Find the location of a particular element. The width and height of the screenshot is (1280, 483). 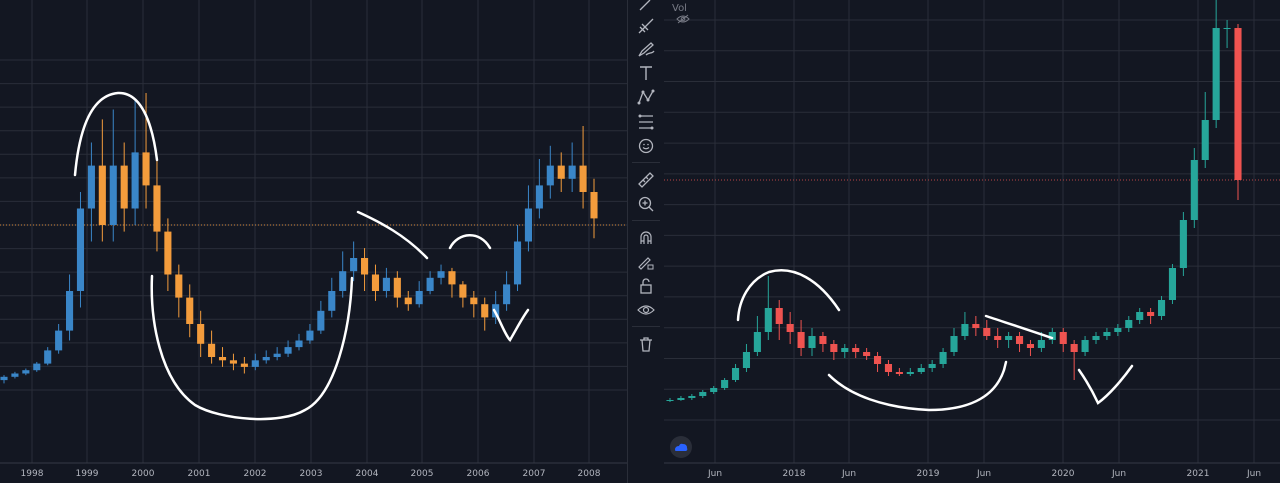

x-tick-label: 2002 is located at coordinates (255, 474).